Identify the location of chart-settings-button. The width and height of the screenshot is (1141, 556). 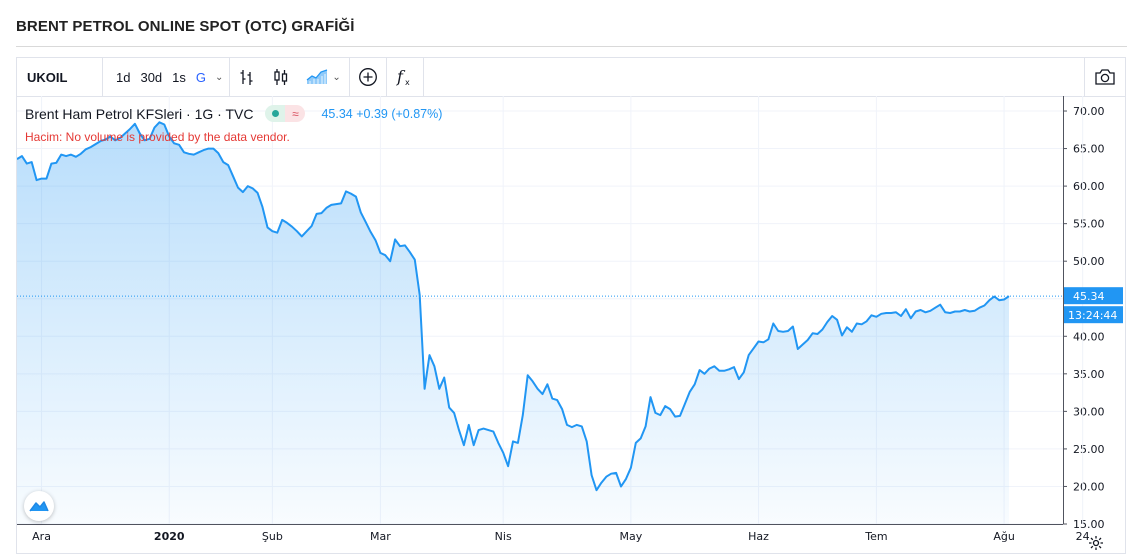
(1096, 543).